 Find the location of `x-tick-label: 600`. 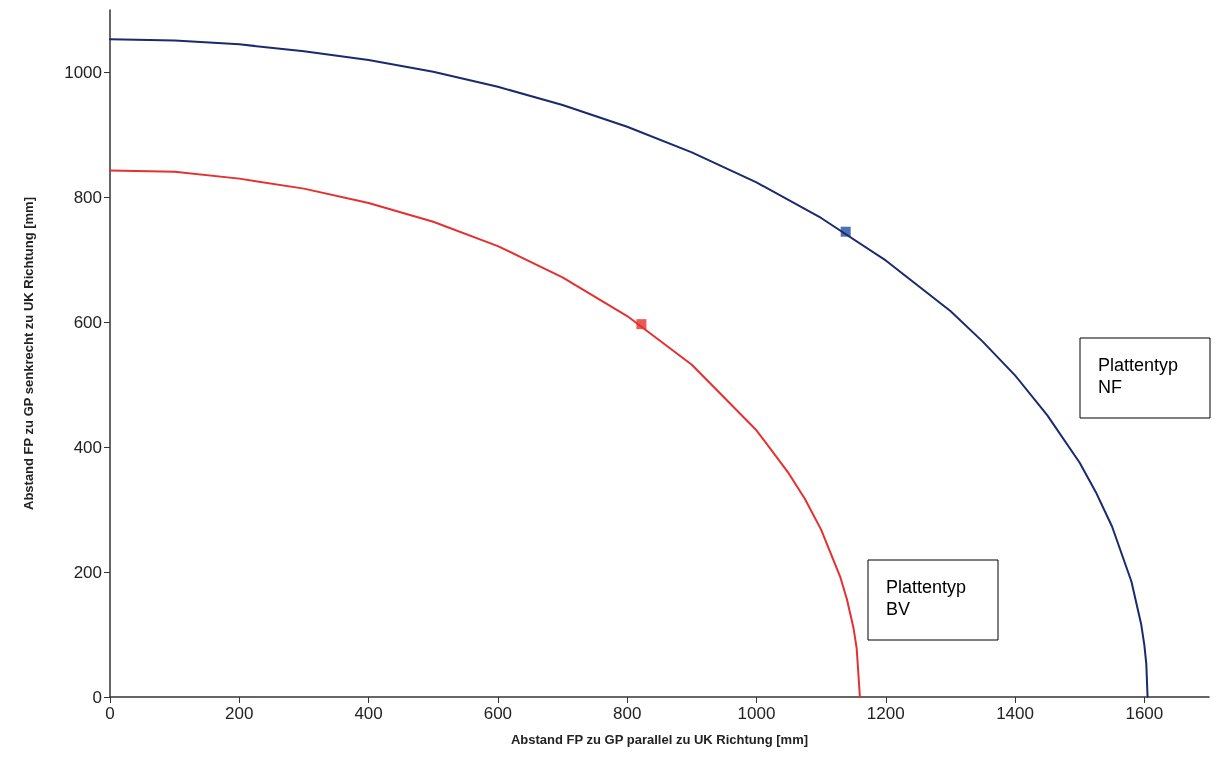

x-tick-label: 600 is located at coordinates (498, 713).